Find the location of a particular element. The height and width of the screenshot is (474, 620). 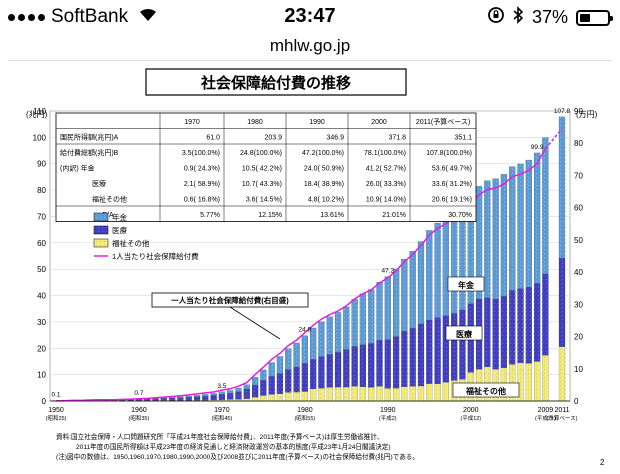

table-cell: 30.70% is located at coordinates (460, 215).